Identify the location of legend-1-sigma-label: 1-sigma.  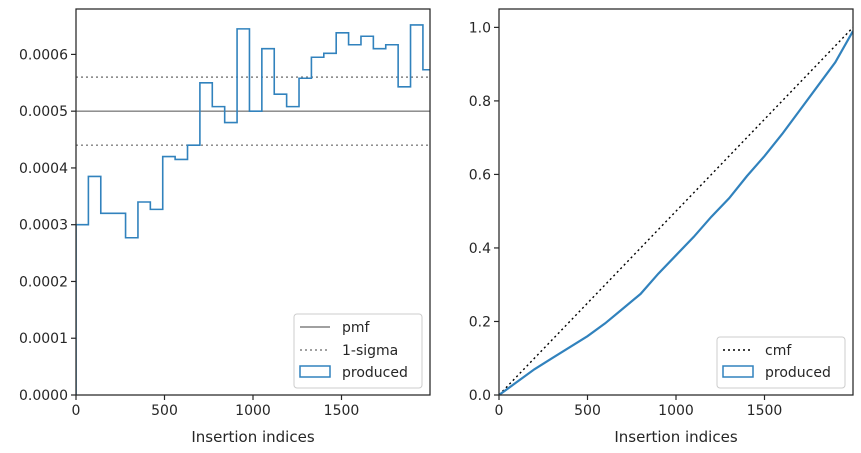
(370, 351).